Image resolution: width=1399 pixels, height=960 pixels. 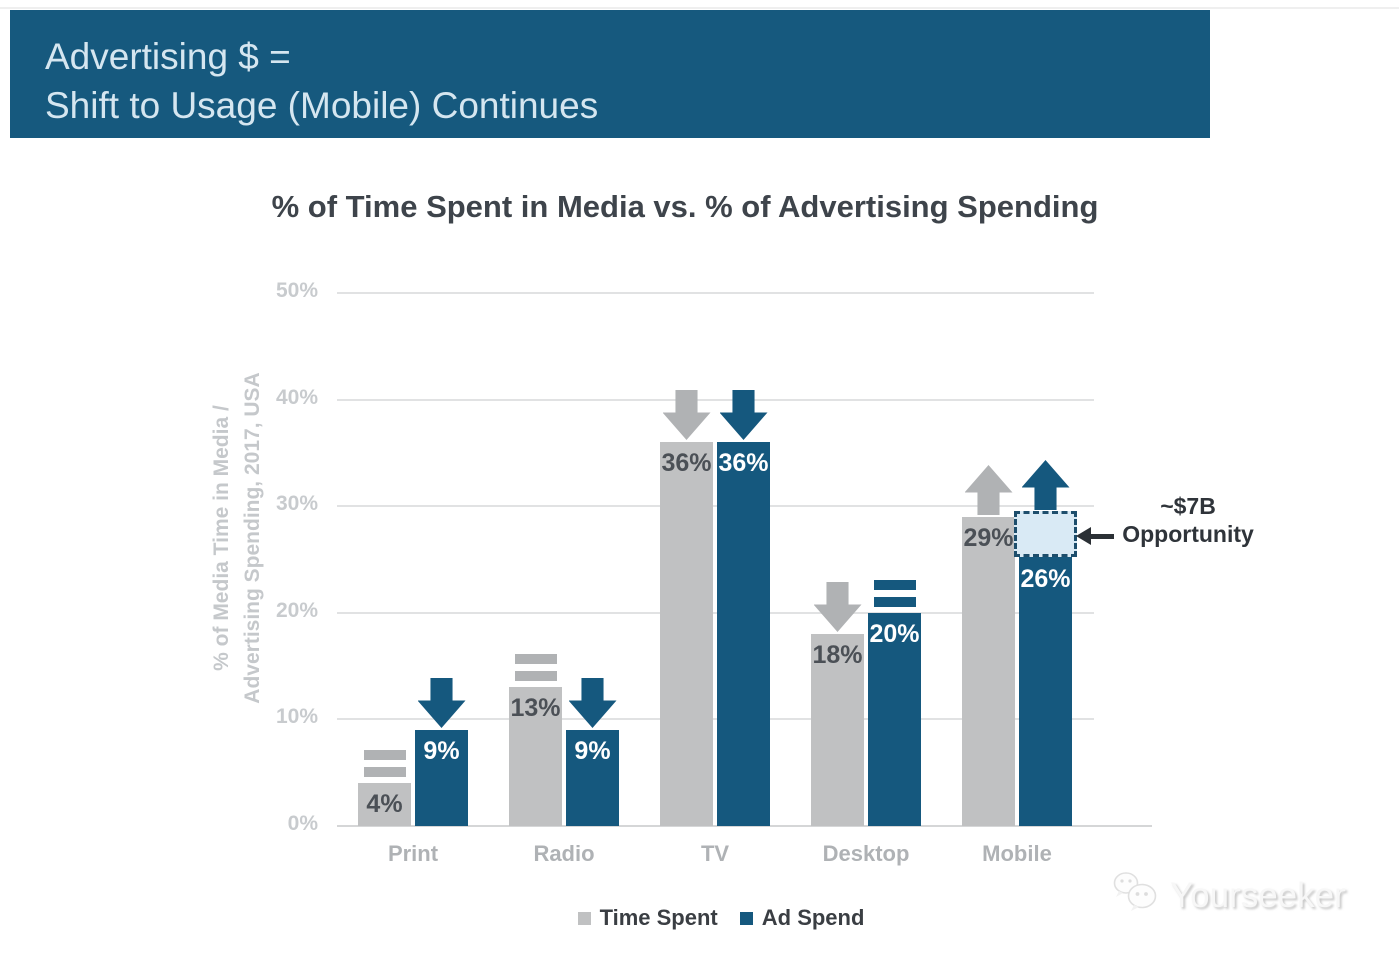 What do you see at coordinates (168, 56) in the screenshot?
I see `header-title-line1: Advertising $ =` at bounding box center [168, 56].